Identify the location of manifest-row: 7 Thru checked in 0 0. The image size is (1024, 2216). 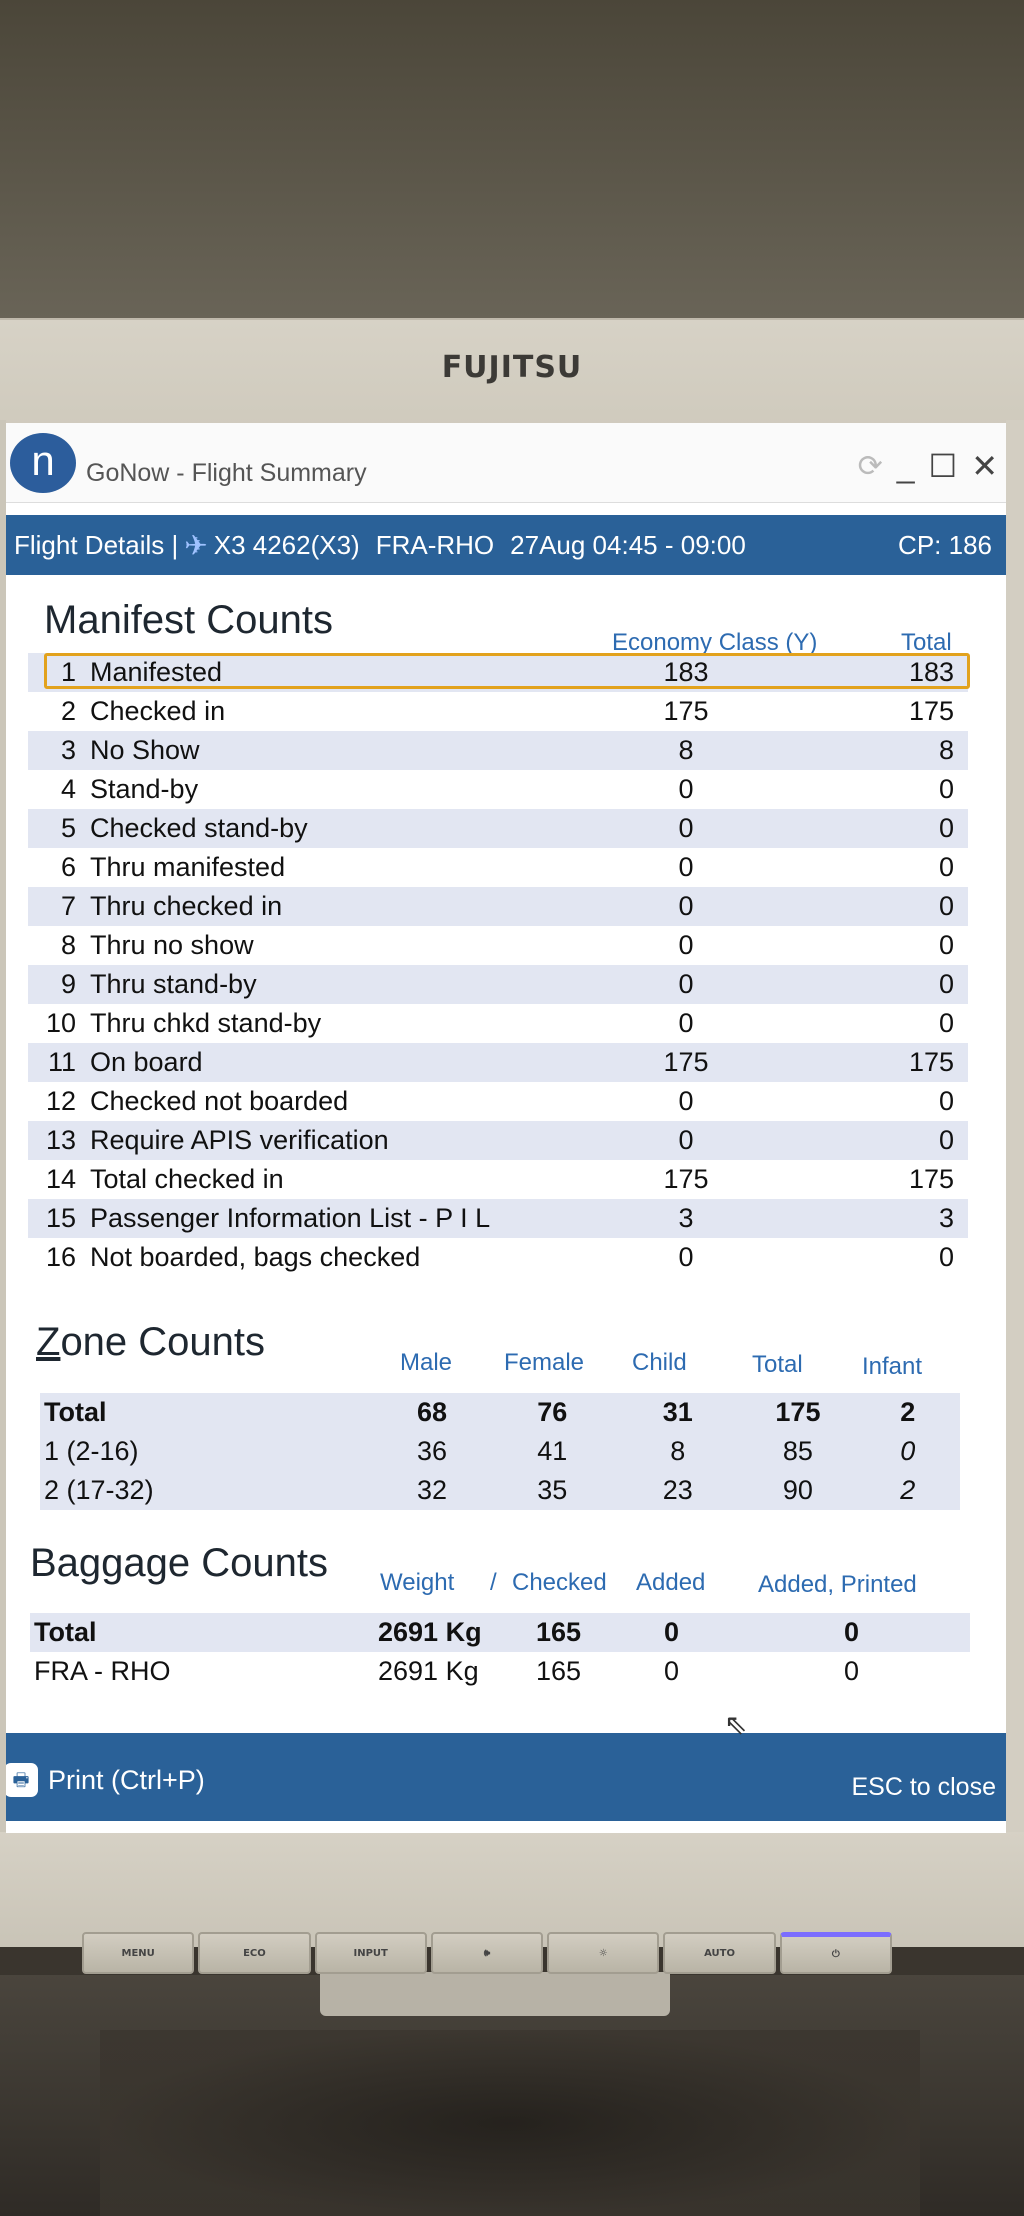
(498, 906).